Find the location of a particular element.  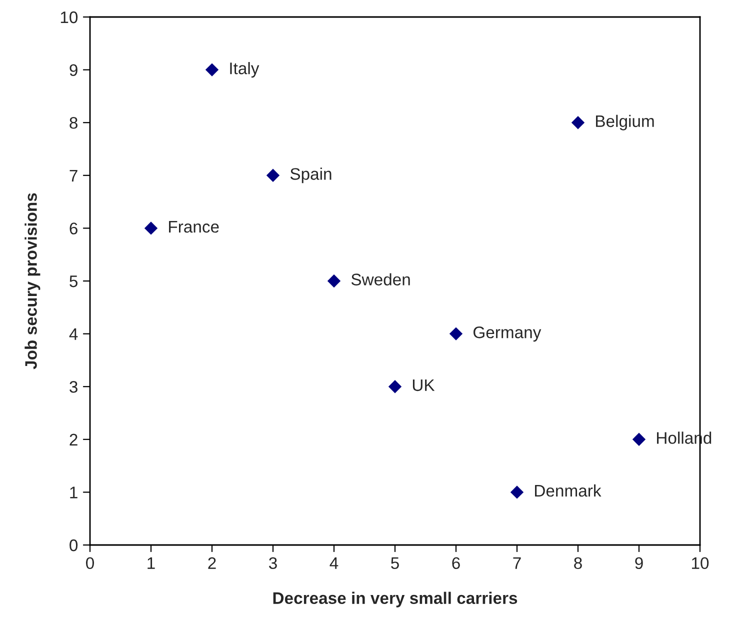

y-tick-label: 4 is located at coordinates (73, 334).